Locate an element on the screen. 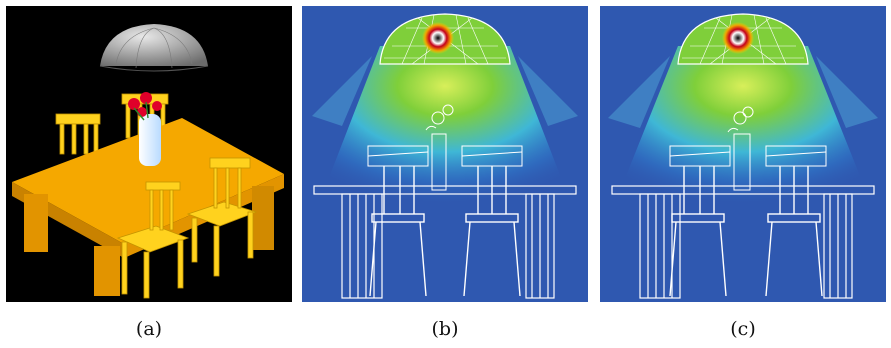 The width and height of the screenshot is (891, 348). caption-c: (c) is located at coordinates (743, 329).